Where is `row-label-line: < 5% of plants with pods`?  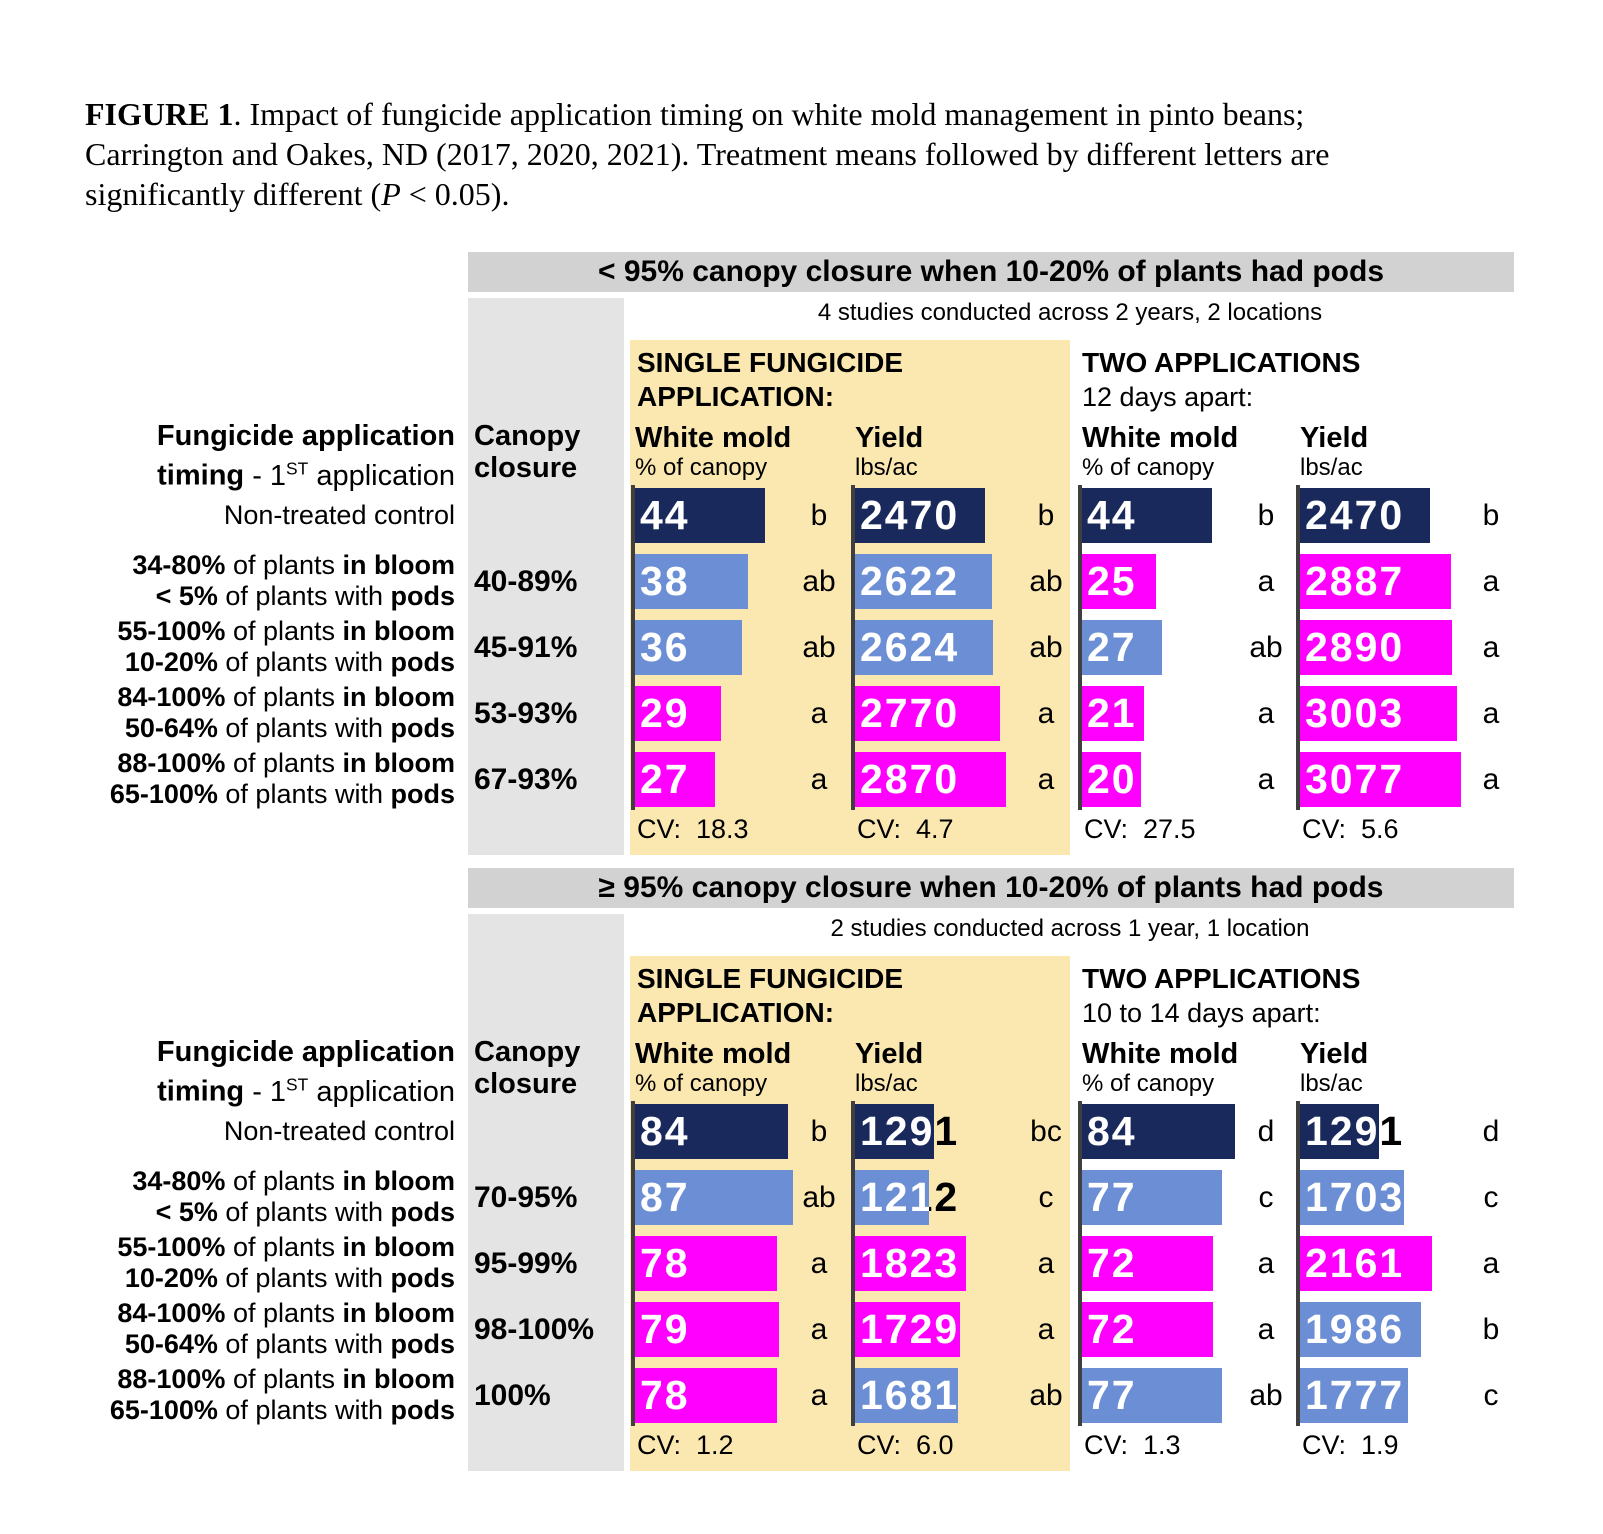
row-label-line: < 5% of plants with pods is located at coordinates (305, 1212).